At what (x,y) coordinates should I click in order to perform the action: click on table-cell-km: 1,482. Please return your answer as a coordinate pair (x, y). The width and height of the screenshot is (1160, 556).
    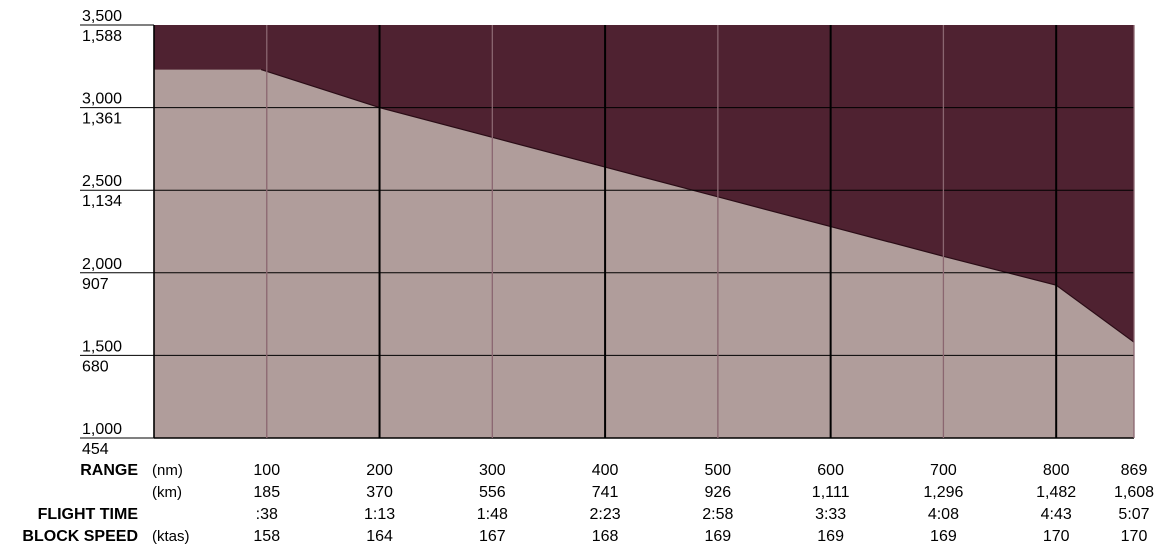
    Looking at the image, I should click on (1056, 492).